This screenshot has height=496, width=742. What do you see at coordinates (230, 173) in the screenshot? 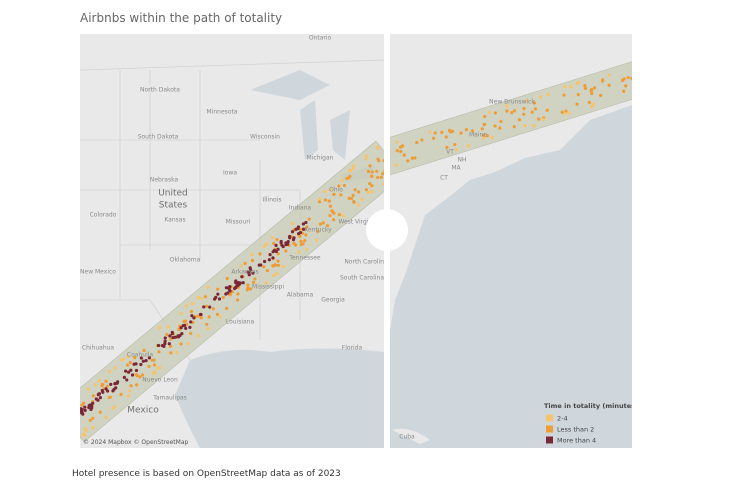
I see `place-label: Iowa` at bounding box center [230, 173].